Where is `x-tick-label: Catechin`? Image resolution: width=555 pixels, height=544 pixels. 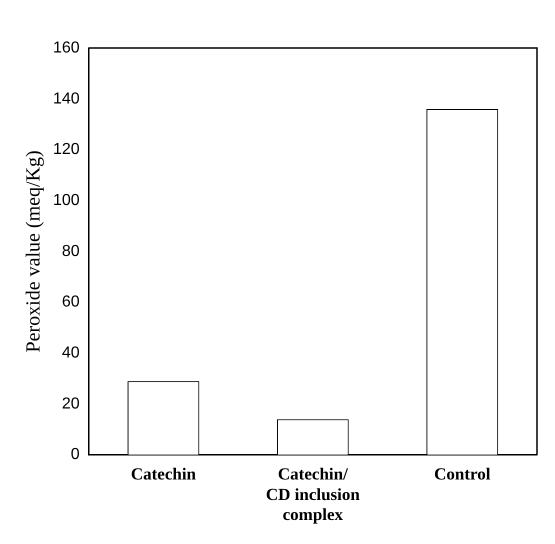
x-tick-label: Catechin is located at coordinates (163, 474).